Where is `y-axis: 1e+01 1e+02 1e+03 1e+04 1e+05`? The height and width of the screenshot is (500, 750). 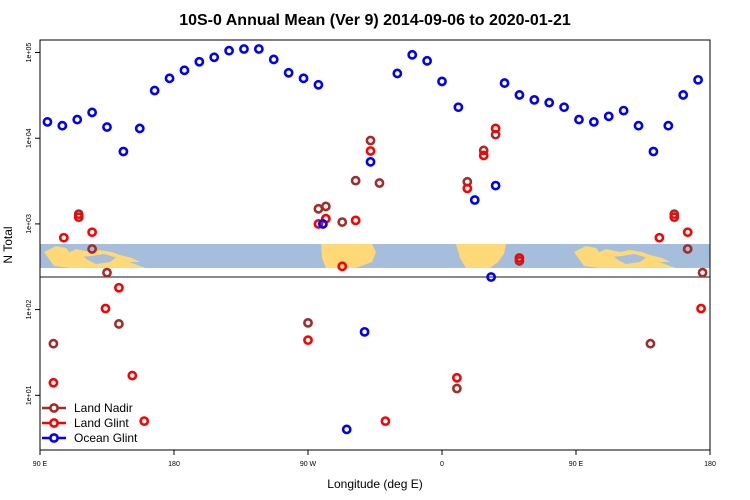
y-axis: 1e+01 1e+02 1e+03 1e+04 1e+05 is located at coordinates (33, 224).